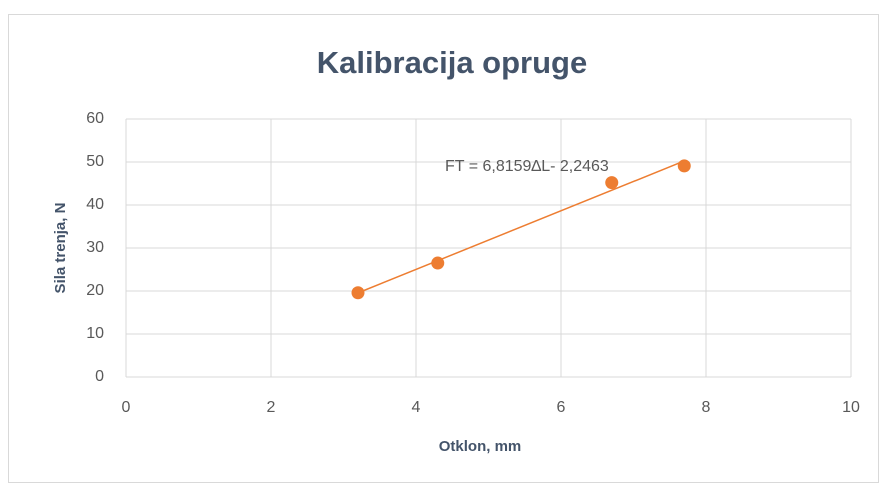  What do you see at coordinates (60, 248) in the screenshot?
I see `y-axis-title: Sila trenja, N` at bounding box center [60, 248].